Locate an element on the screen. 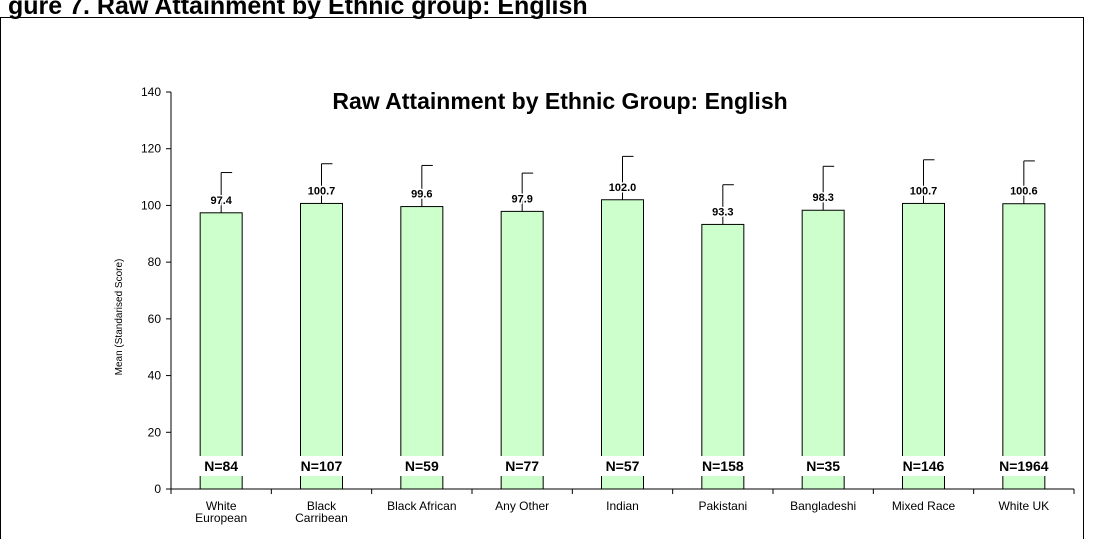 The height and width of the screenshot is (539, 1094). n-label: N=84 is located at coordinates (221, 466).